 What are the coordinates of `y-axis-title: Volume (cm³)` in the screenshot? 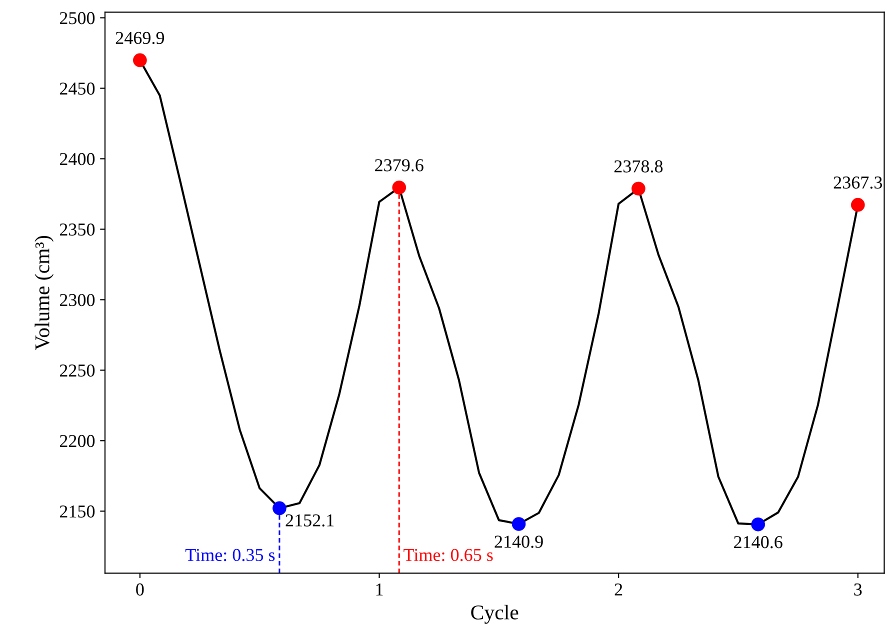 It's located at (44, 293).